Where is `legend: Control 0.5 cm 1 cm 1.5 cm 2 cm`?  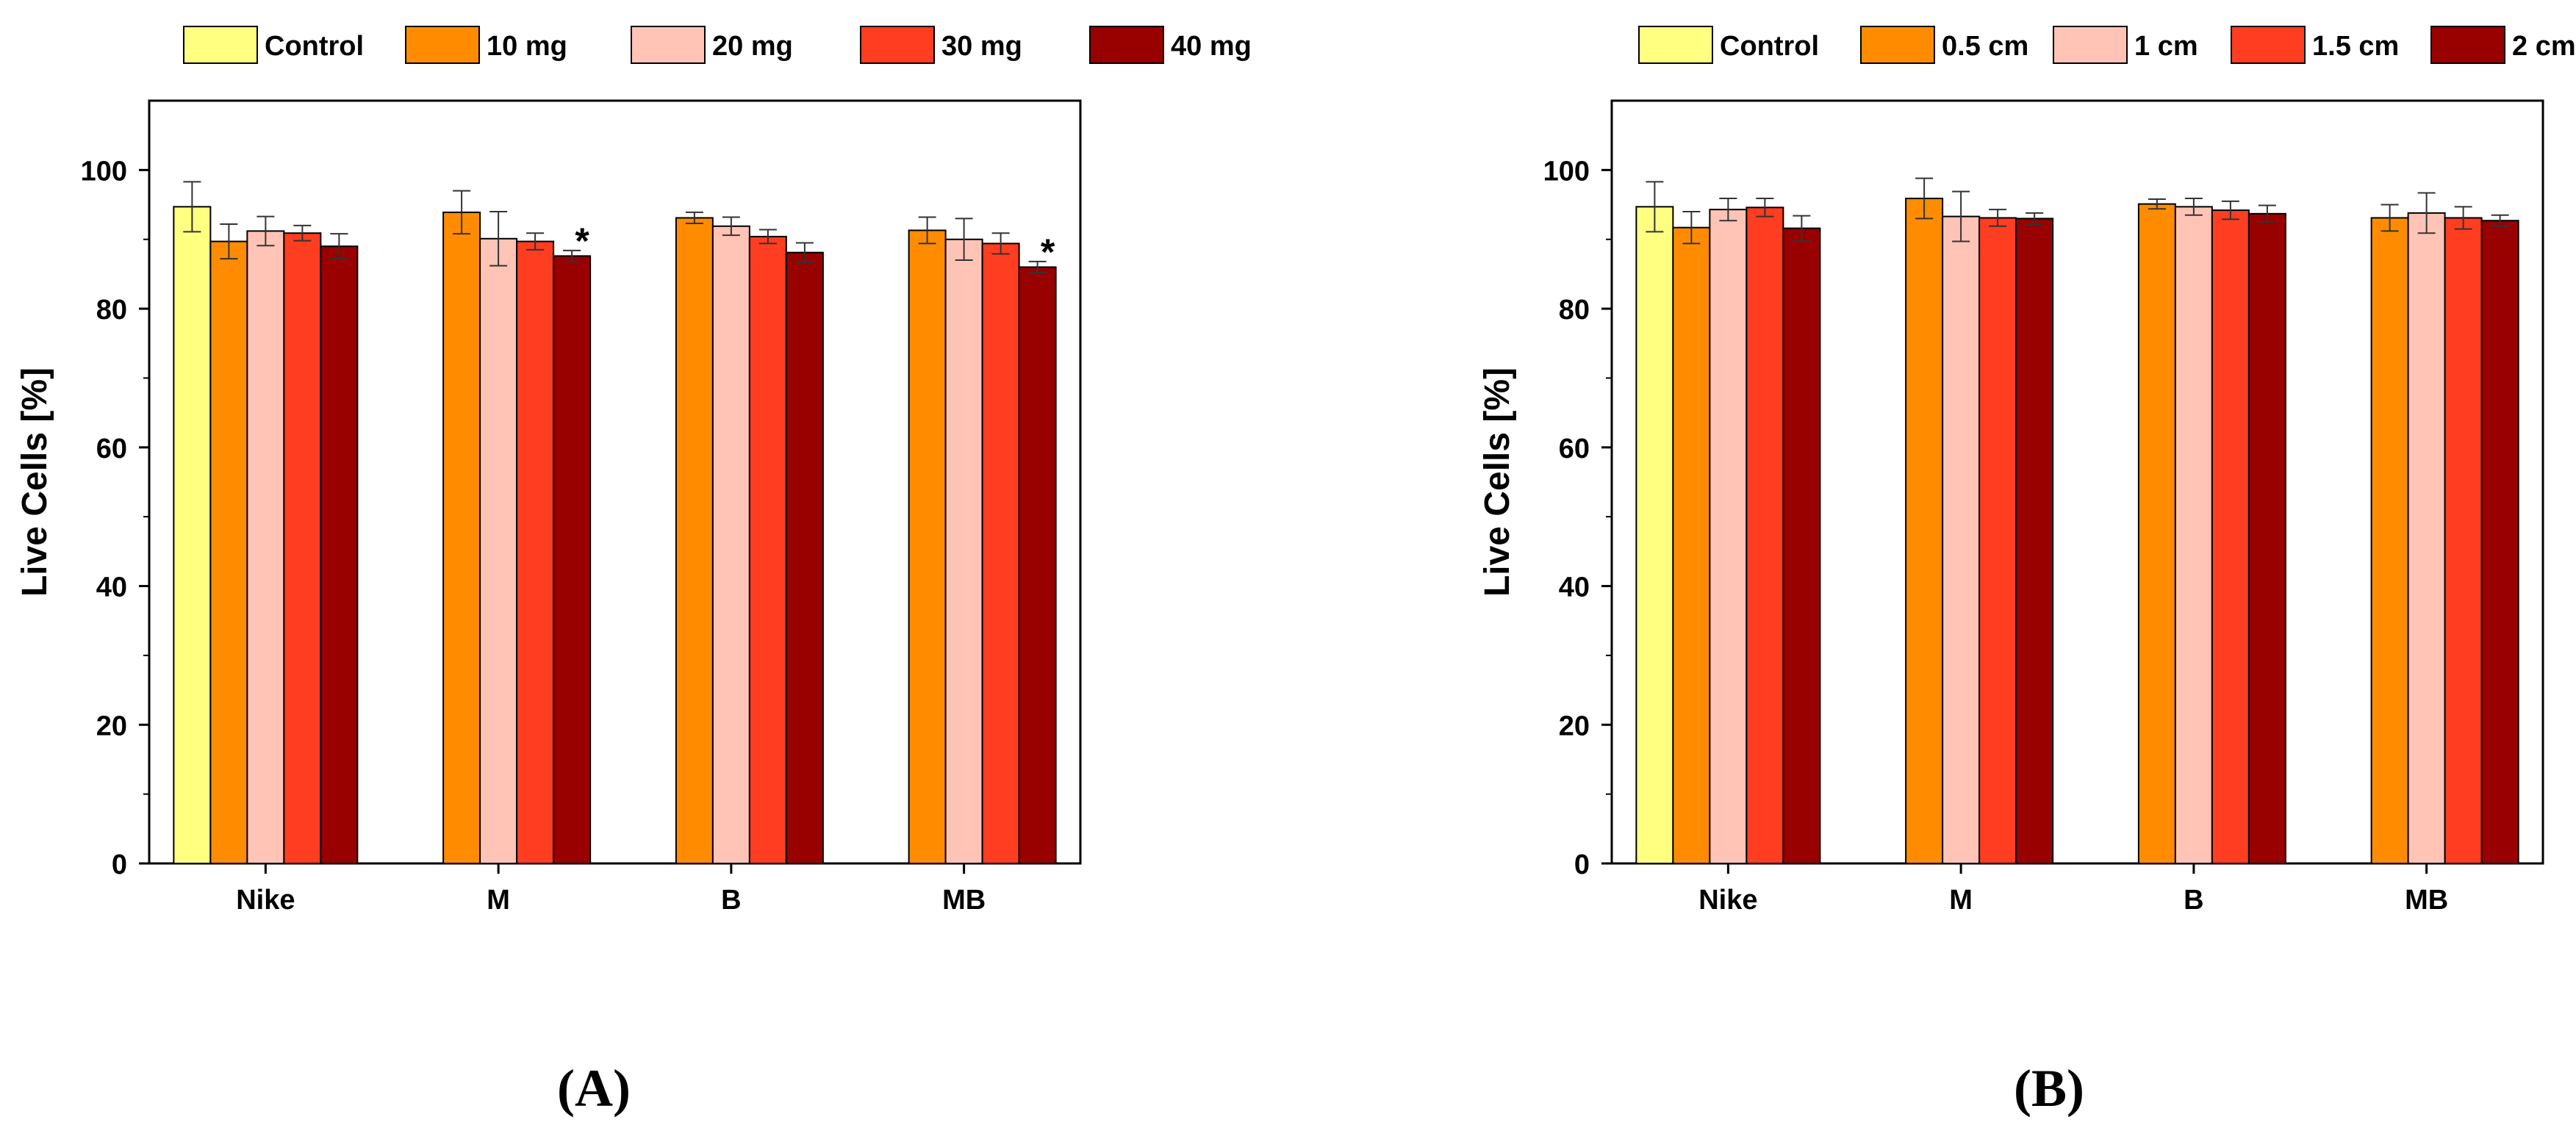
legend: Control 0.5 cm 1 cm 1.5 cm 2 cm is located at coordinates (2107, 45).